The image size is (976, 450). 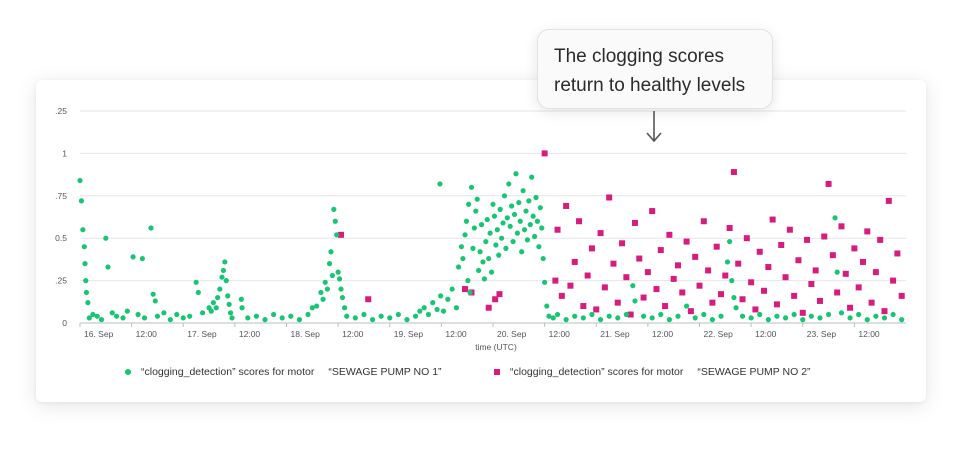 What do you see at coordinates (822, 334) in the screenshot?
I see `x-tick-label: 23. Sep` at bounding box center [822, 334].